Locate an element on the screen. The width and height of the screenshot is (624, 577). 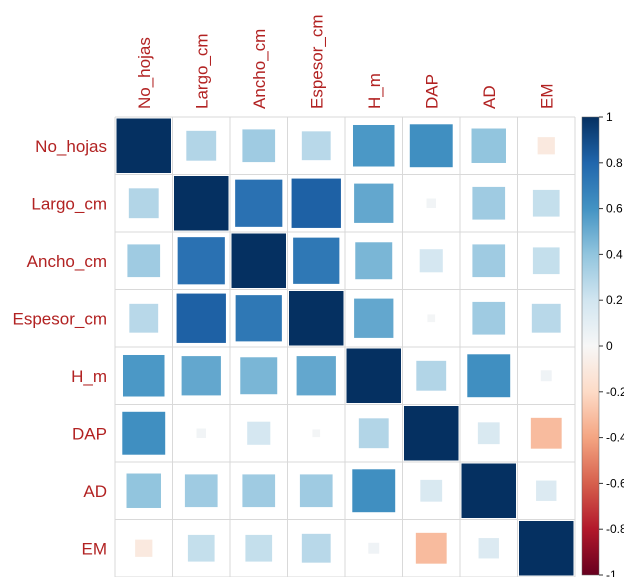
heatmap-cell-Espesor_cm-DAP is located at coordinates (431, 318).